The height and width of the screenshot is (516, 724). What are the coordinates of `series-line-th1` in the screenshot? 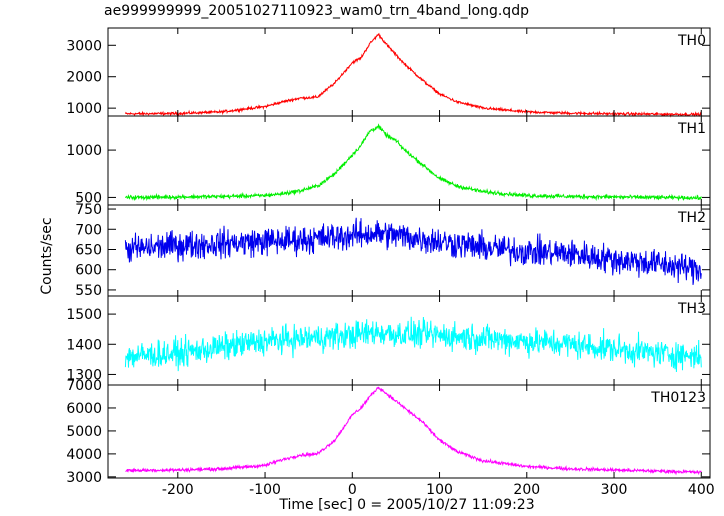 It's located at (413, 162).